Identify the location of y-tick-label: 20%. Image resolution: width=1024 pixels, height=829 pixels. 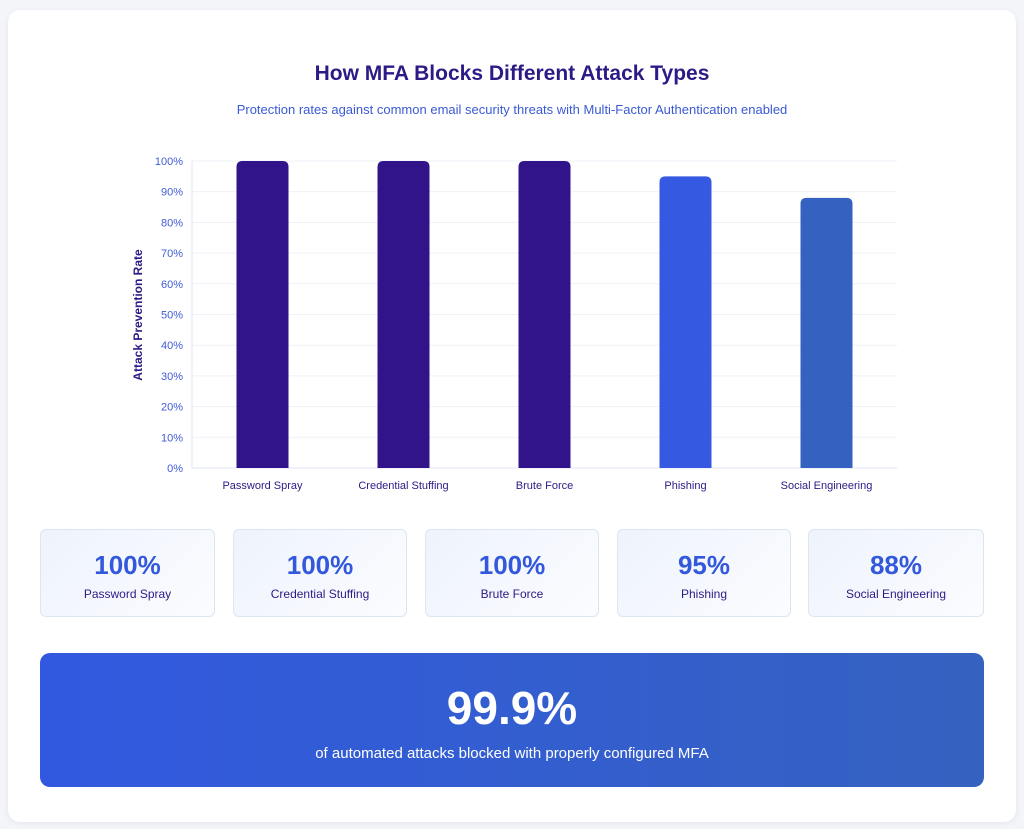
(172, 408).